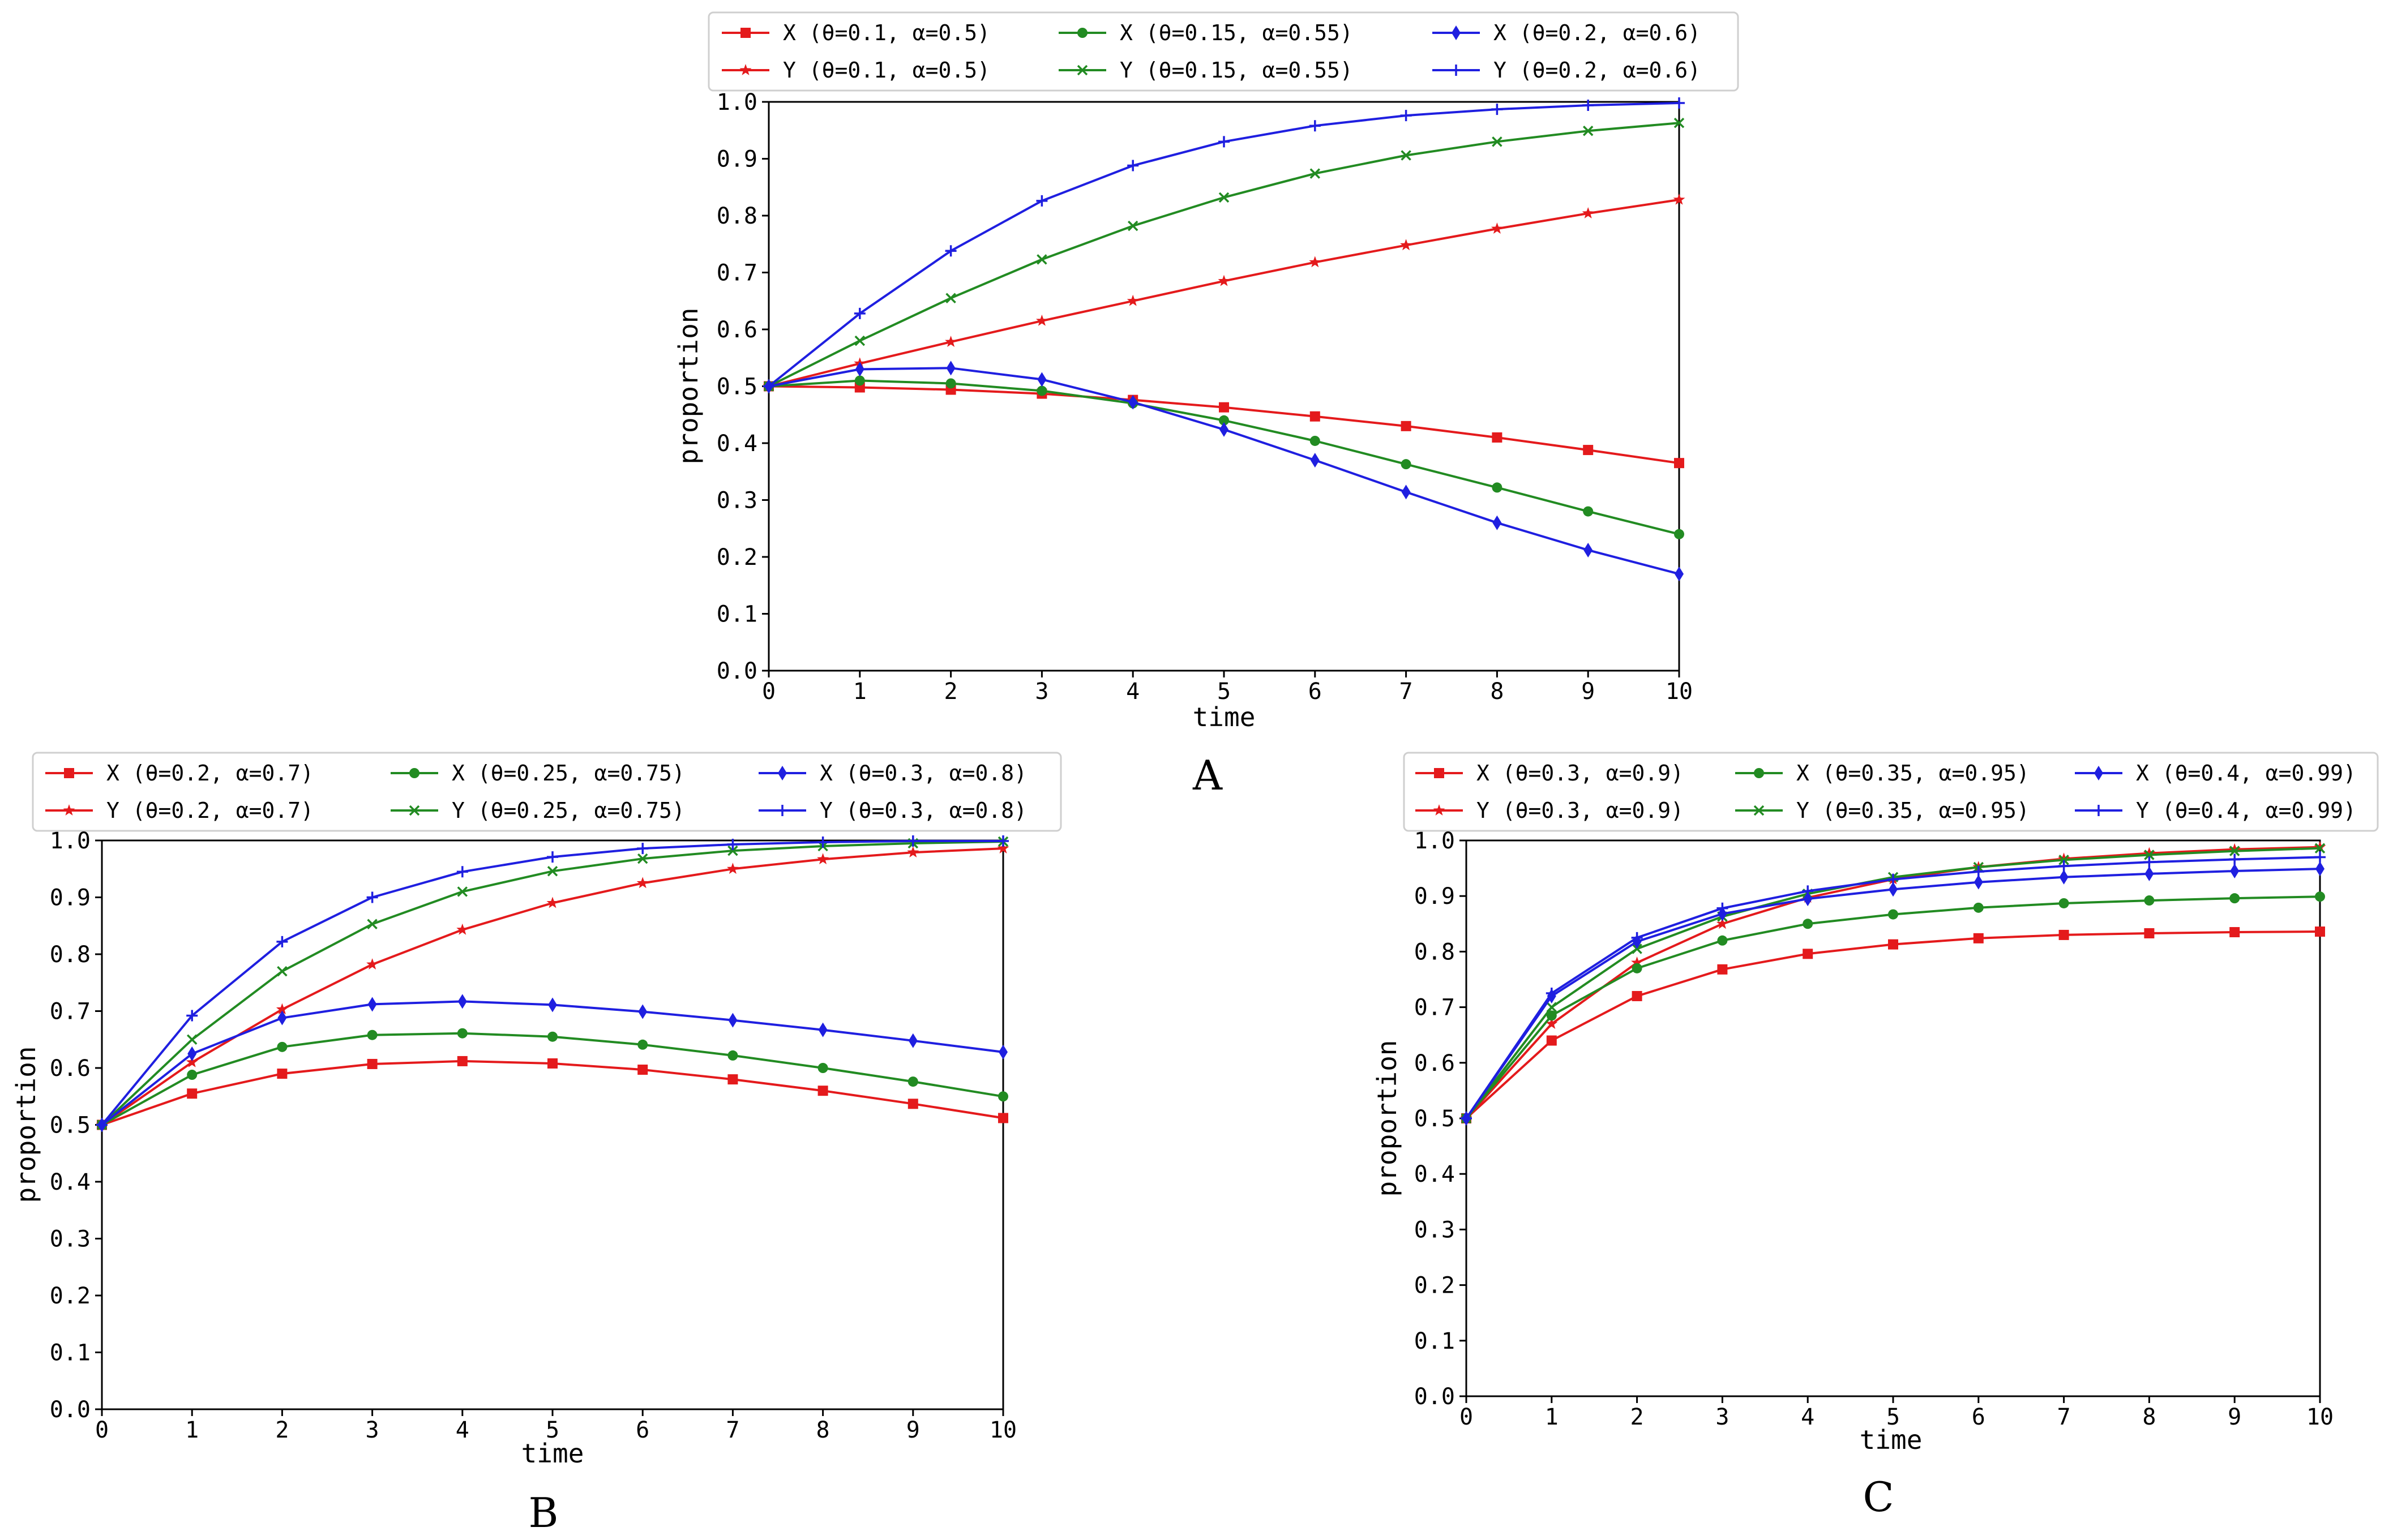 This screenshot has height=1540, width=2393. Describe the element at coordinates (924, 773) in the screenshot. I see `legend-label: X (θ=0.3, α=0.8)` at that location.